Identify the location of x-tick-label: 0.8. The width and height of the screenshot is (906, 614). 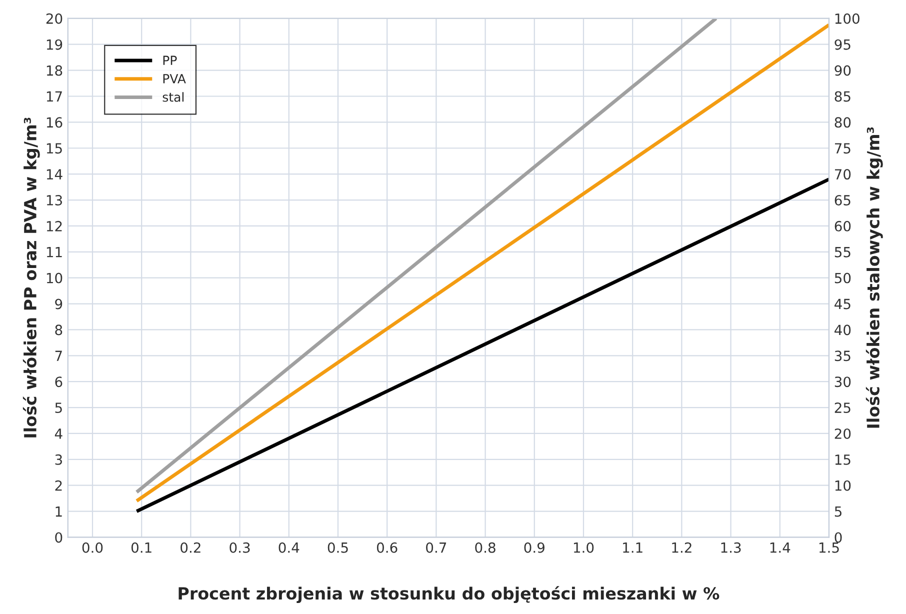
(485, 547).